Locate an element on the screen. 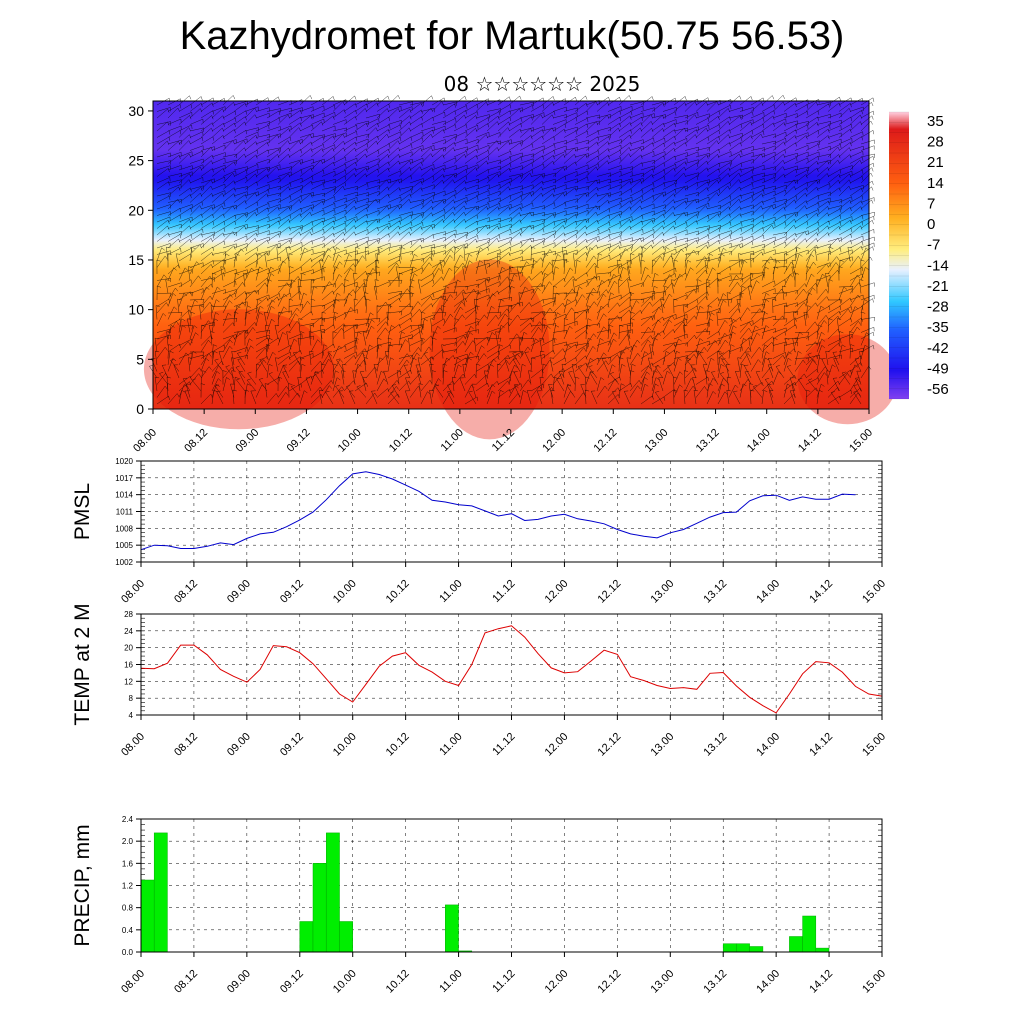  x-tick-label: 12.12 is located at coordinates (610, 592).